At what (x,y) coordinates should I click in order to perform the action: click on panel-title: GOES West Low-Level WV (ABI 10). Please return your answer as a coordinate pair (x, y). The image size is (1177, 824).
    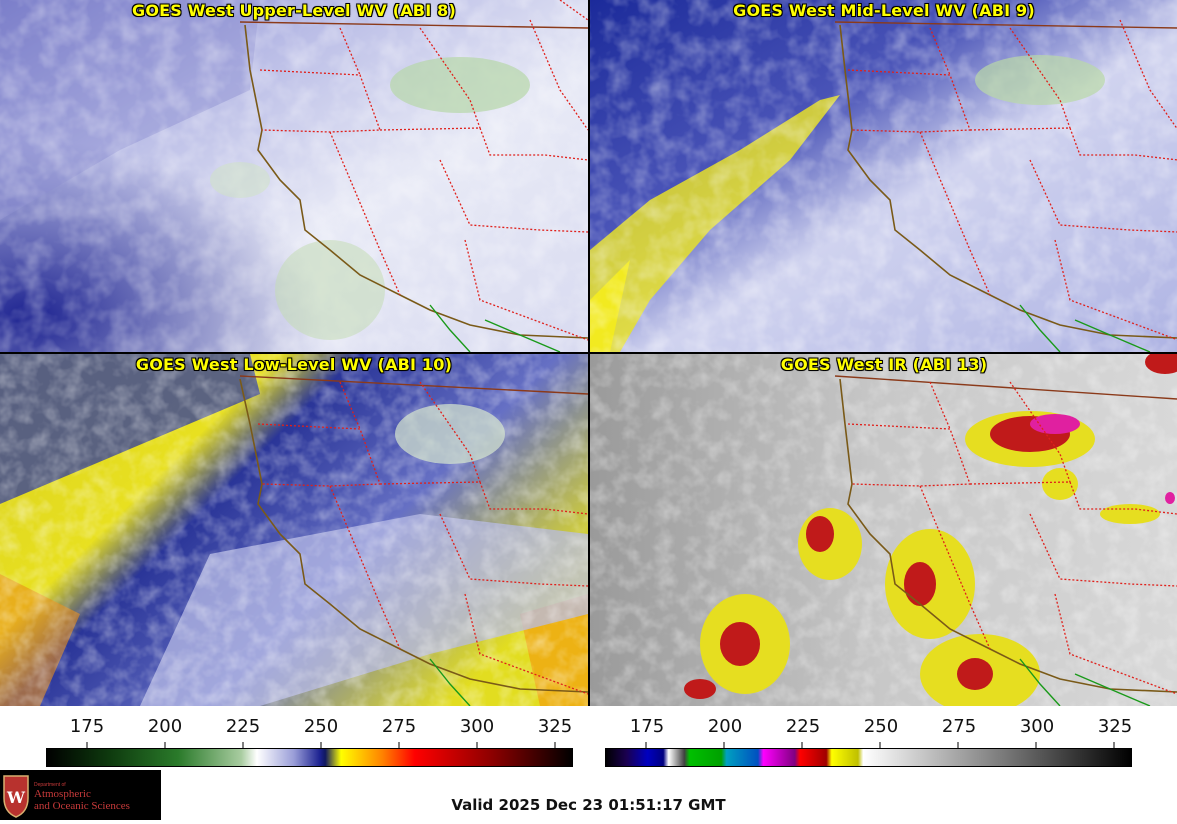
    Looking at the image, I should click on (294, 364).